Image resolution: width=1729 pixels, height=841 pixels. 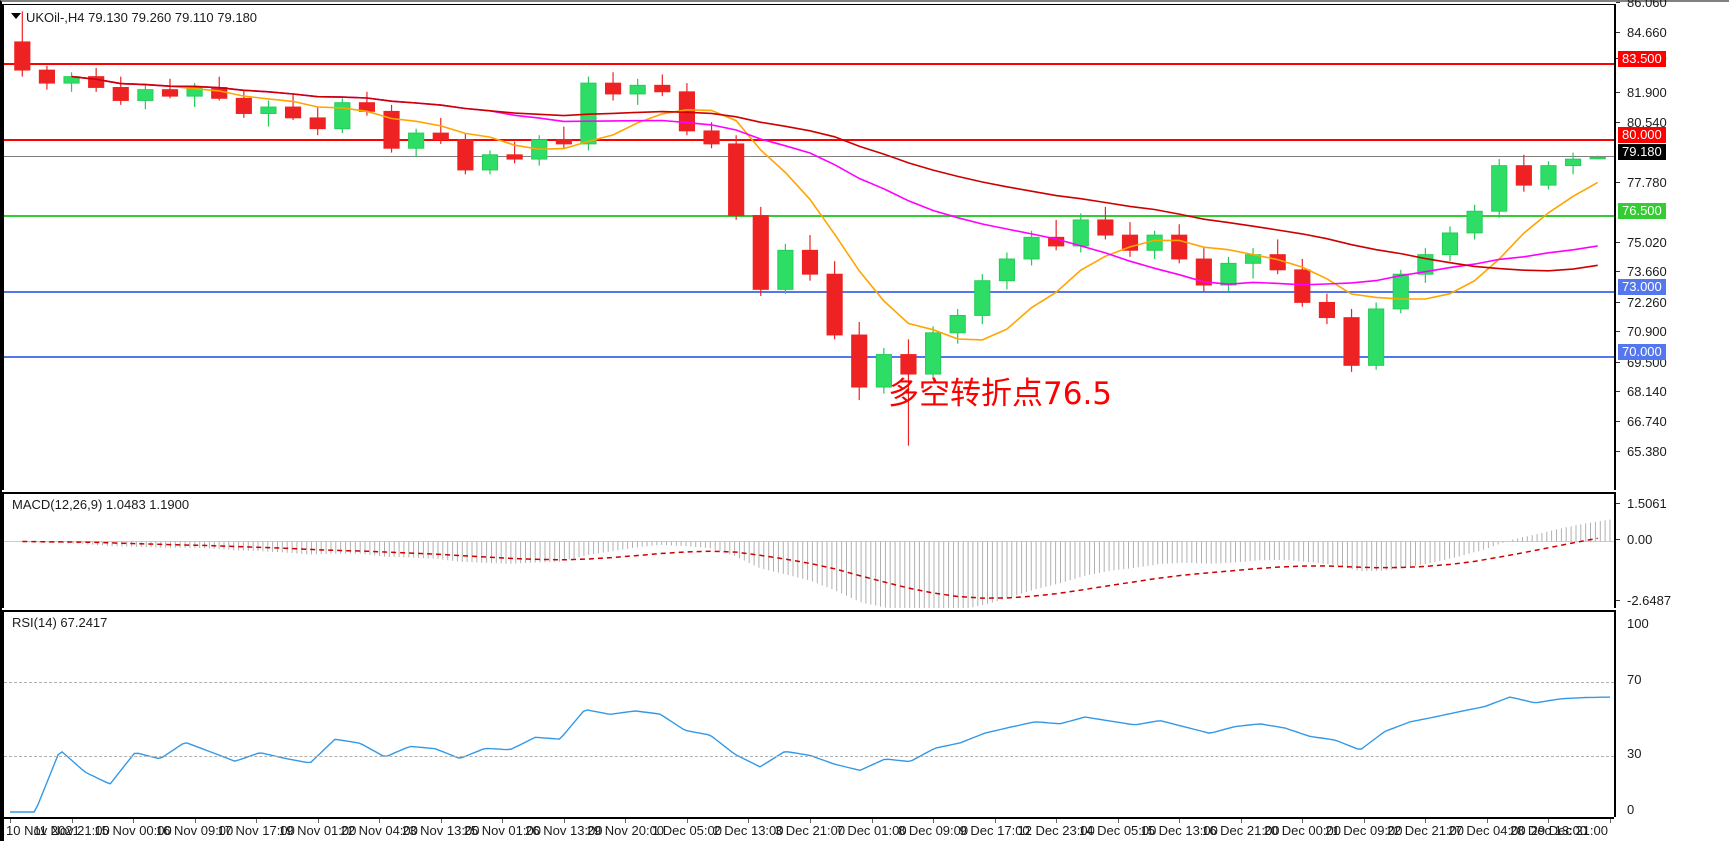 What do you see at coordinates (256, 830) in the screenshot?
I see `time-tick-label: 17 Nov 17:00` at bounding box center [256, 830].